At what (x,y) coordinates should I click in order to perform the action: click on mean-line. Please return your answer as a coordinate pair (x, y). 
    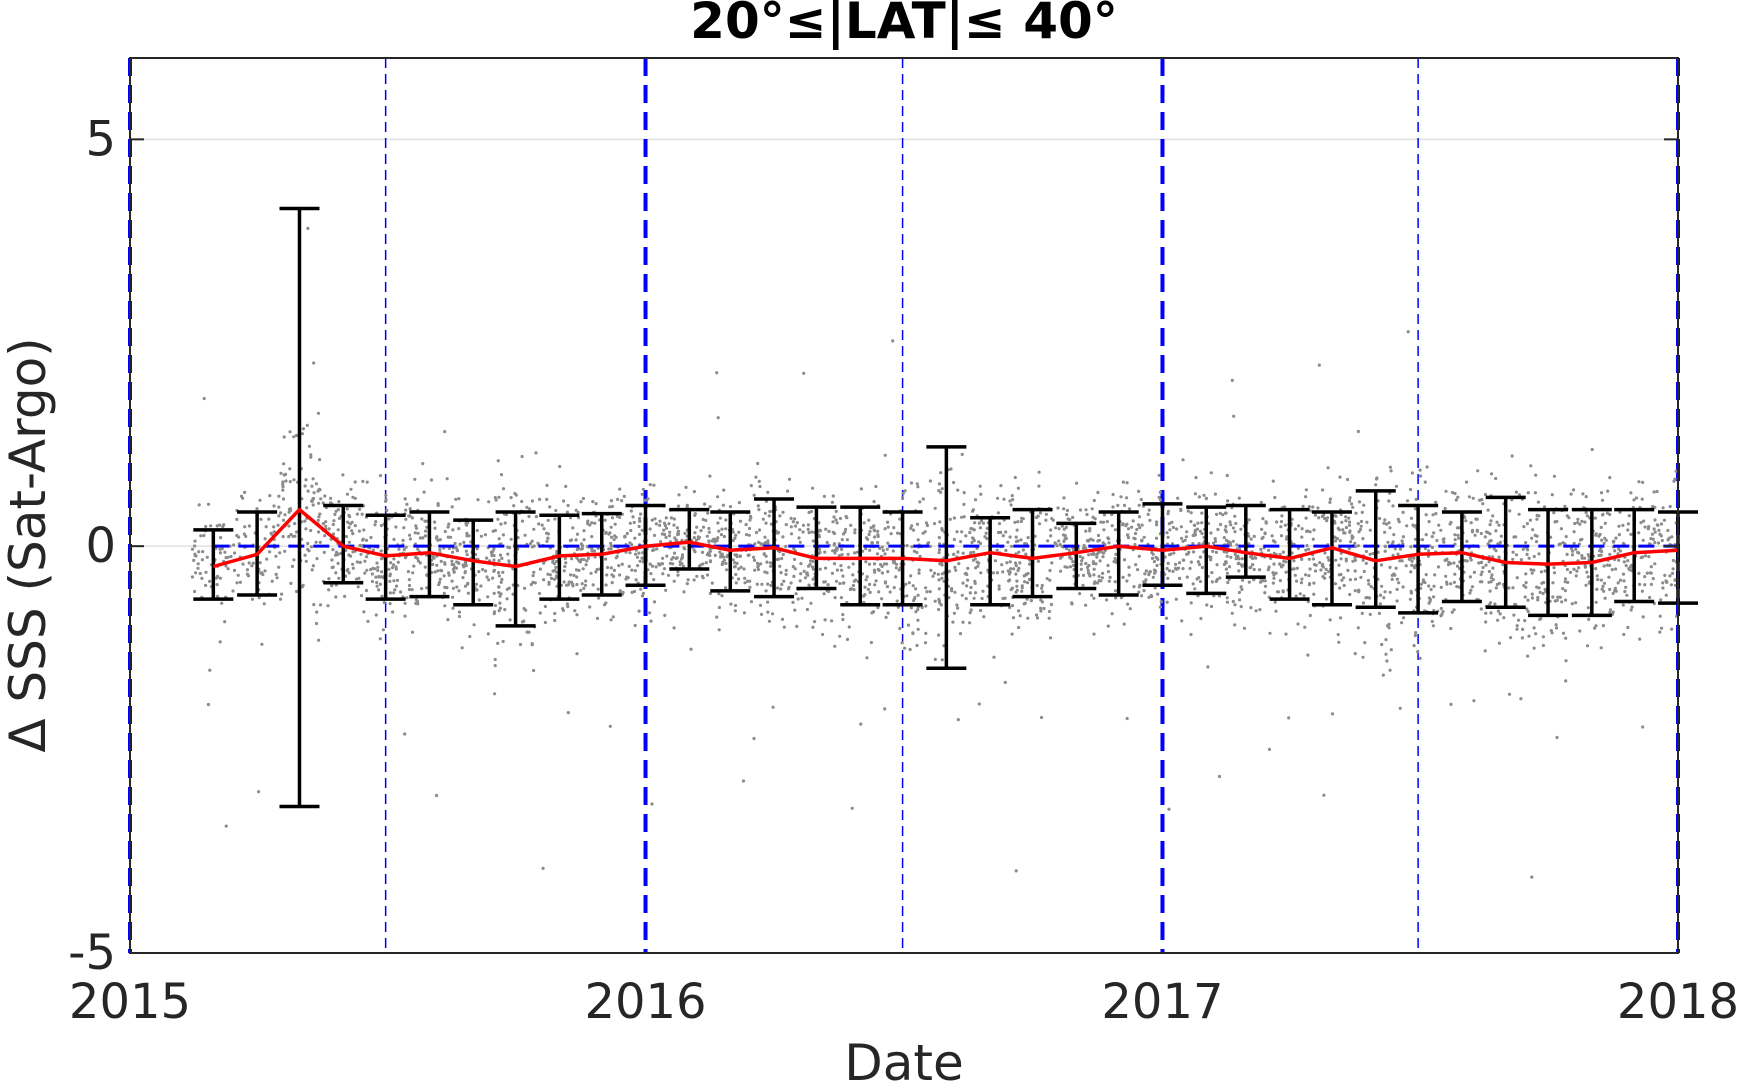
    Looking at the image, I should click on (945, 538).